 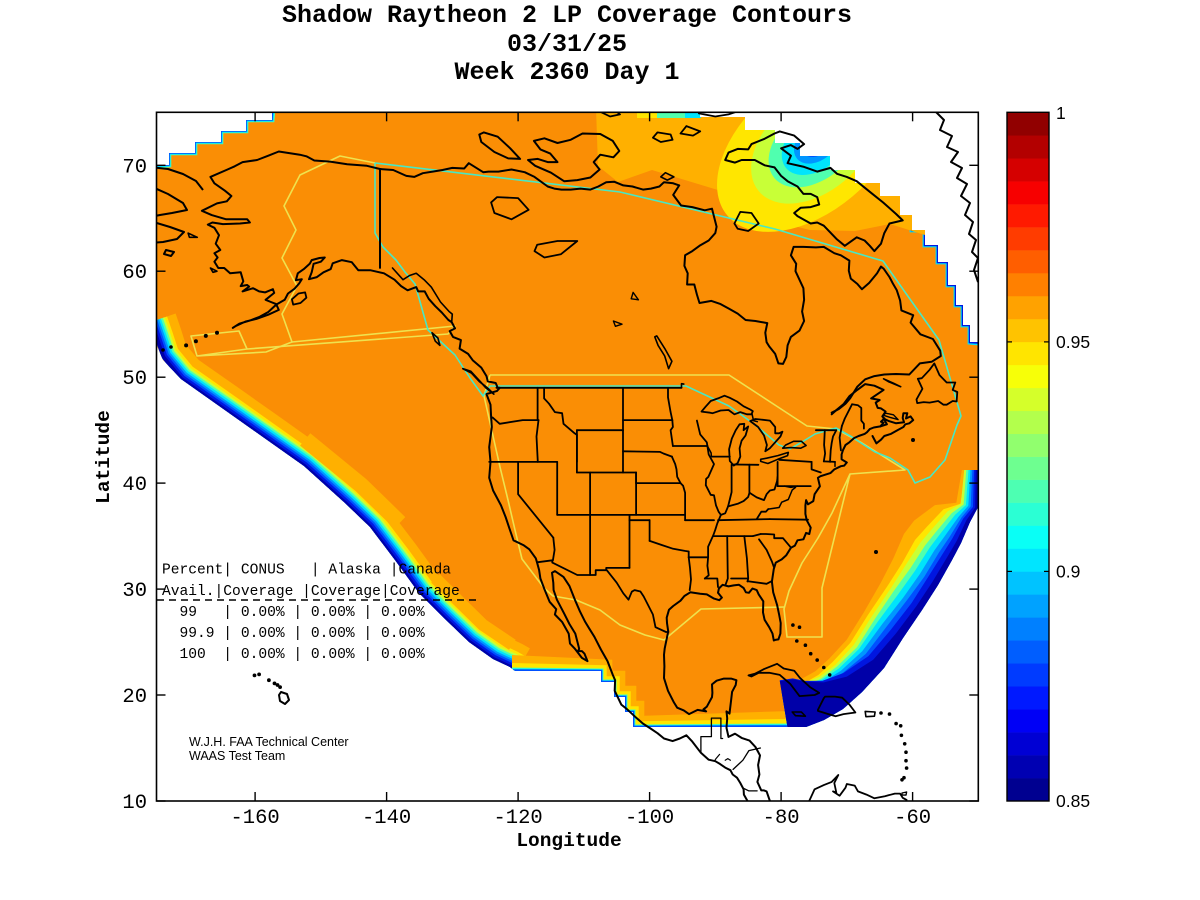 What do you see at coordinates (269, 742) in the screenshot?
I see `svg-text: W.J.H. FAA Technical Center` at bounding box center [269, 742].